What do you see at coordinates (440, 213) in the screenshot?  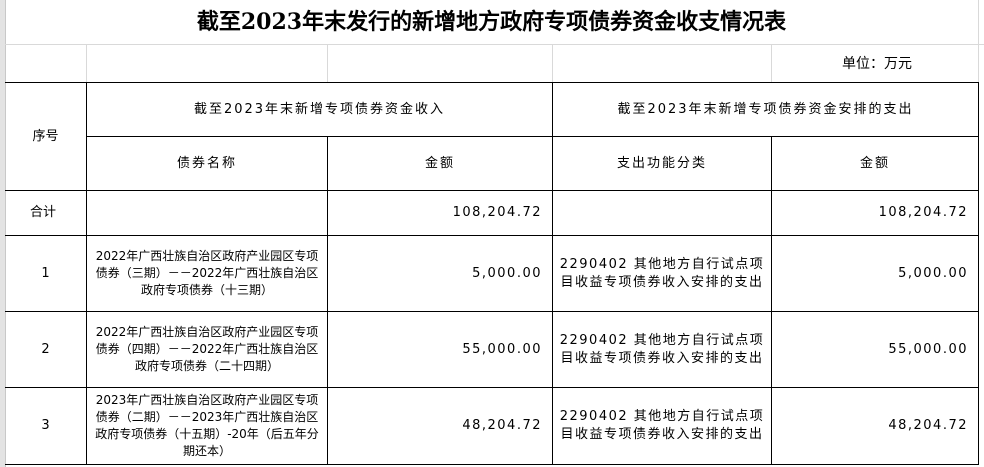 I see `total-income-amount: 108,204.72` at bounding box center [440, 213].